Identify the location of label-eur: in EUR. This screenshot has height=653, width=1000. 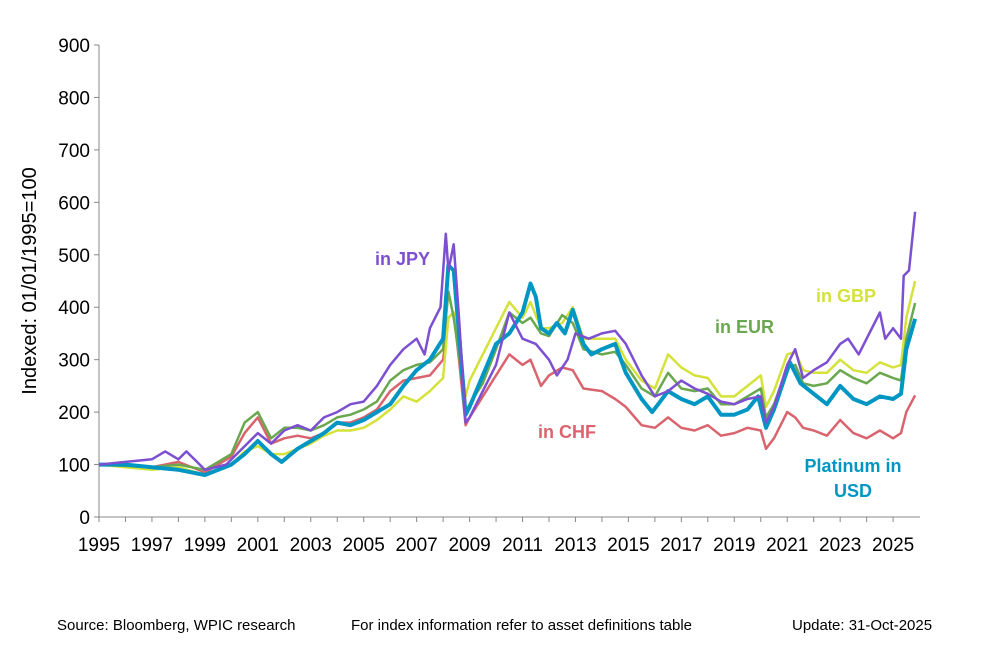
(744, 327).